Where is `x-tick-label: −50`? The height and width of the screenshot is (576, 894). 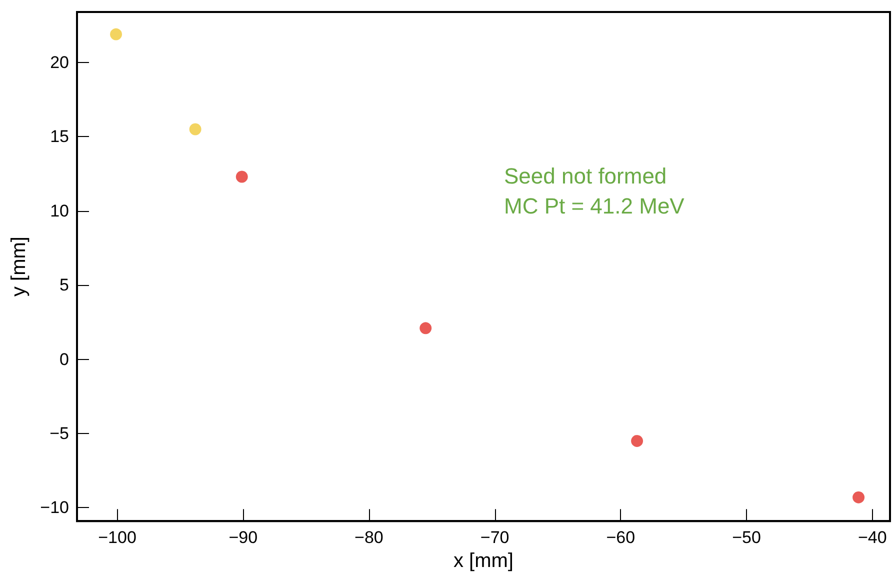
x-tick-label: −50 is located at coordinates (746, 538).